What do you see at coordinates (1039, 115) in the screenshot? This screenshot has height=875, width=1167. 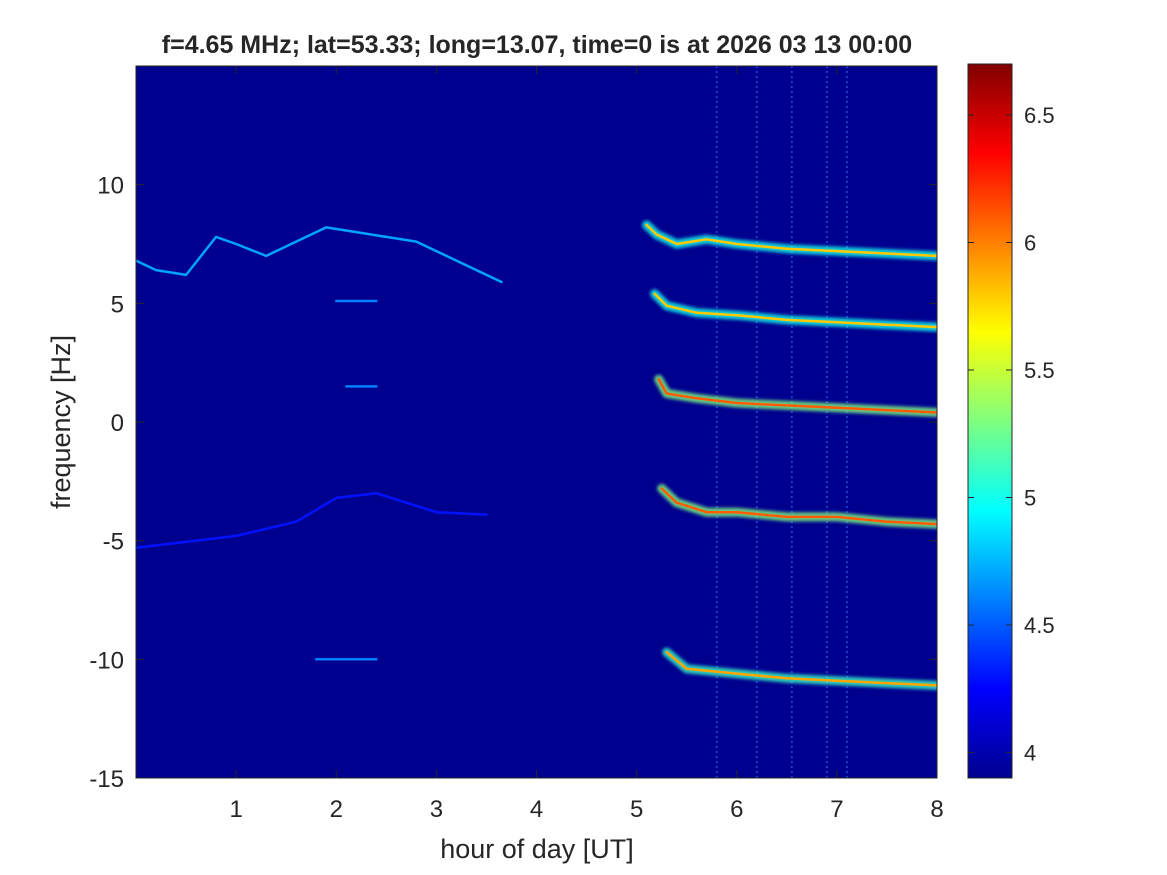 I see `colorbar-tick-label: 6.5` at bounding box center [1039, 115].